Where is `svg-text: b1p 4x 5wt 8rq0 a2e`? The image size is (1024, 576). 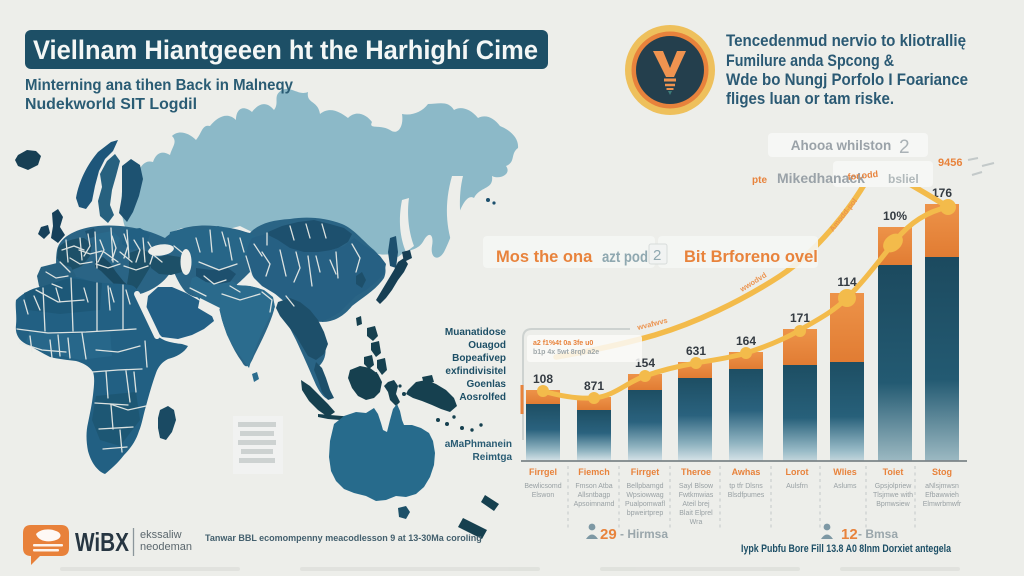 svg-text: b1p 4x 5wt 8rq0 a2e is located at coordinates (566, 352).